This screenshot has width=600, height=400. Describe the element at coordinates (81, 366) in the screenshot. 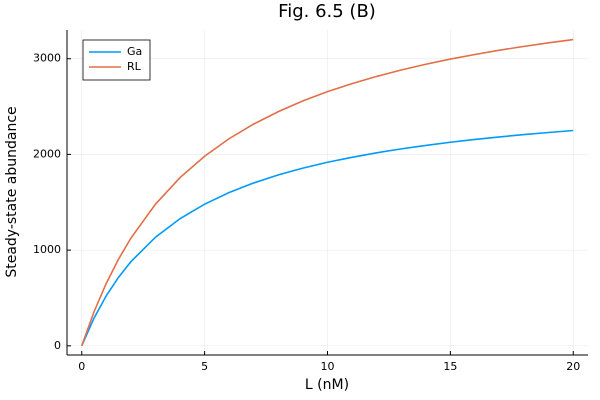

I see `x-tick-label: 0` at that location.